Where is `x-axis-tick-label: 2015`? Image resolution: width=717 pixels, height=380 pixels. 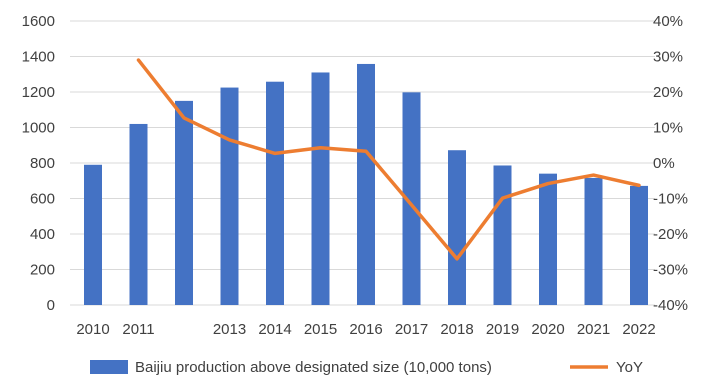
x-axis-tick-label: 2015 is located at coordinates (320, 329).